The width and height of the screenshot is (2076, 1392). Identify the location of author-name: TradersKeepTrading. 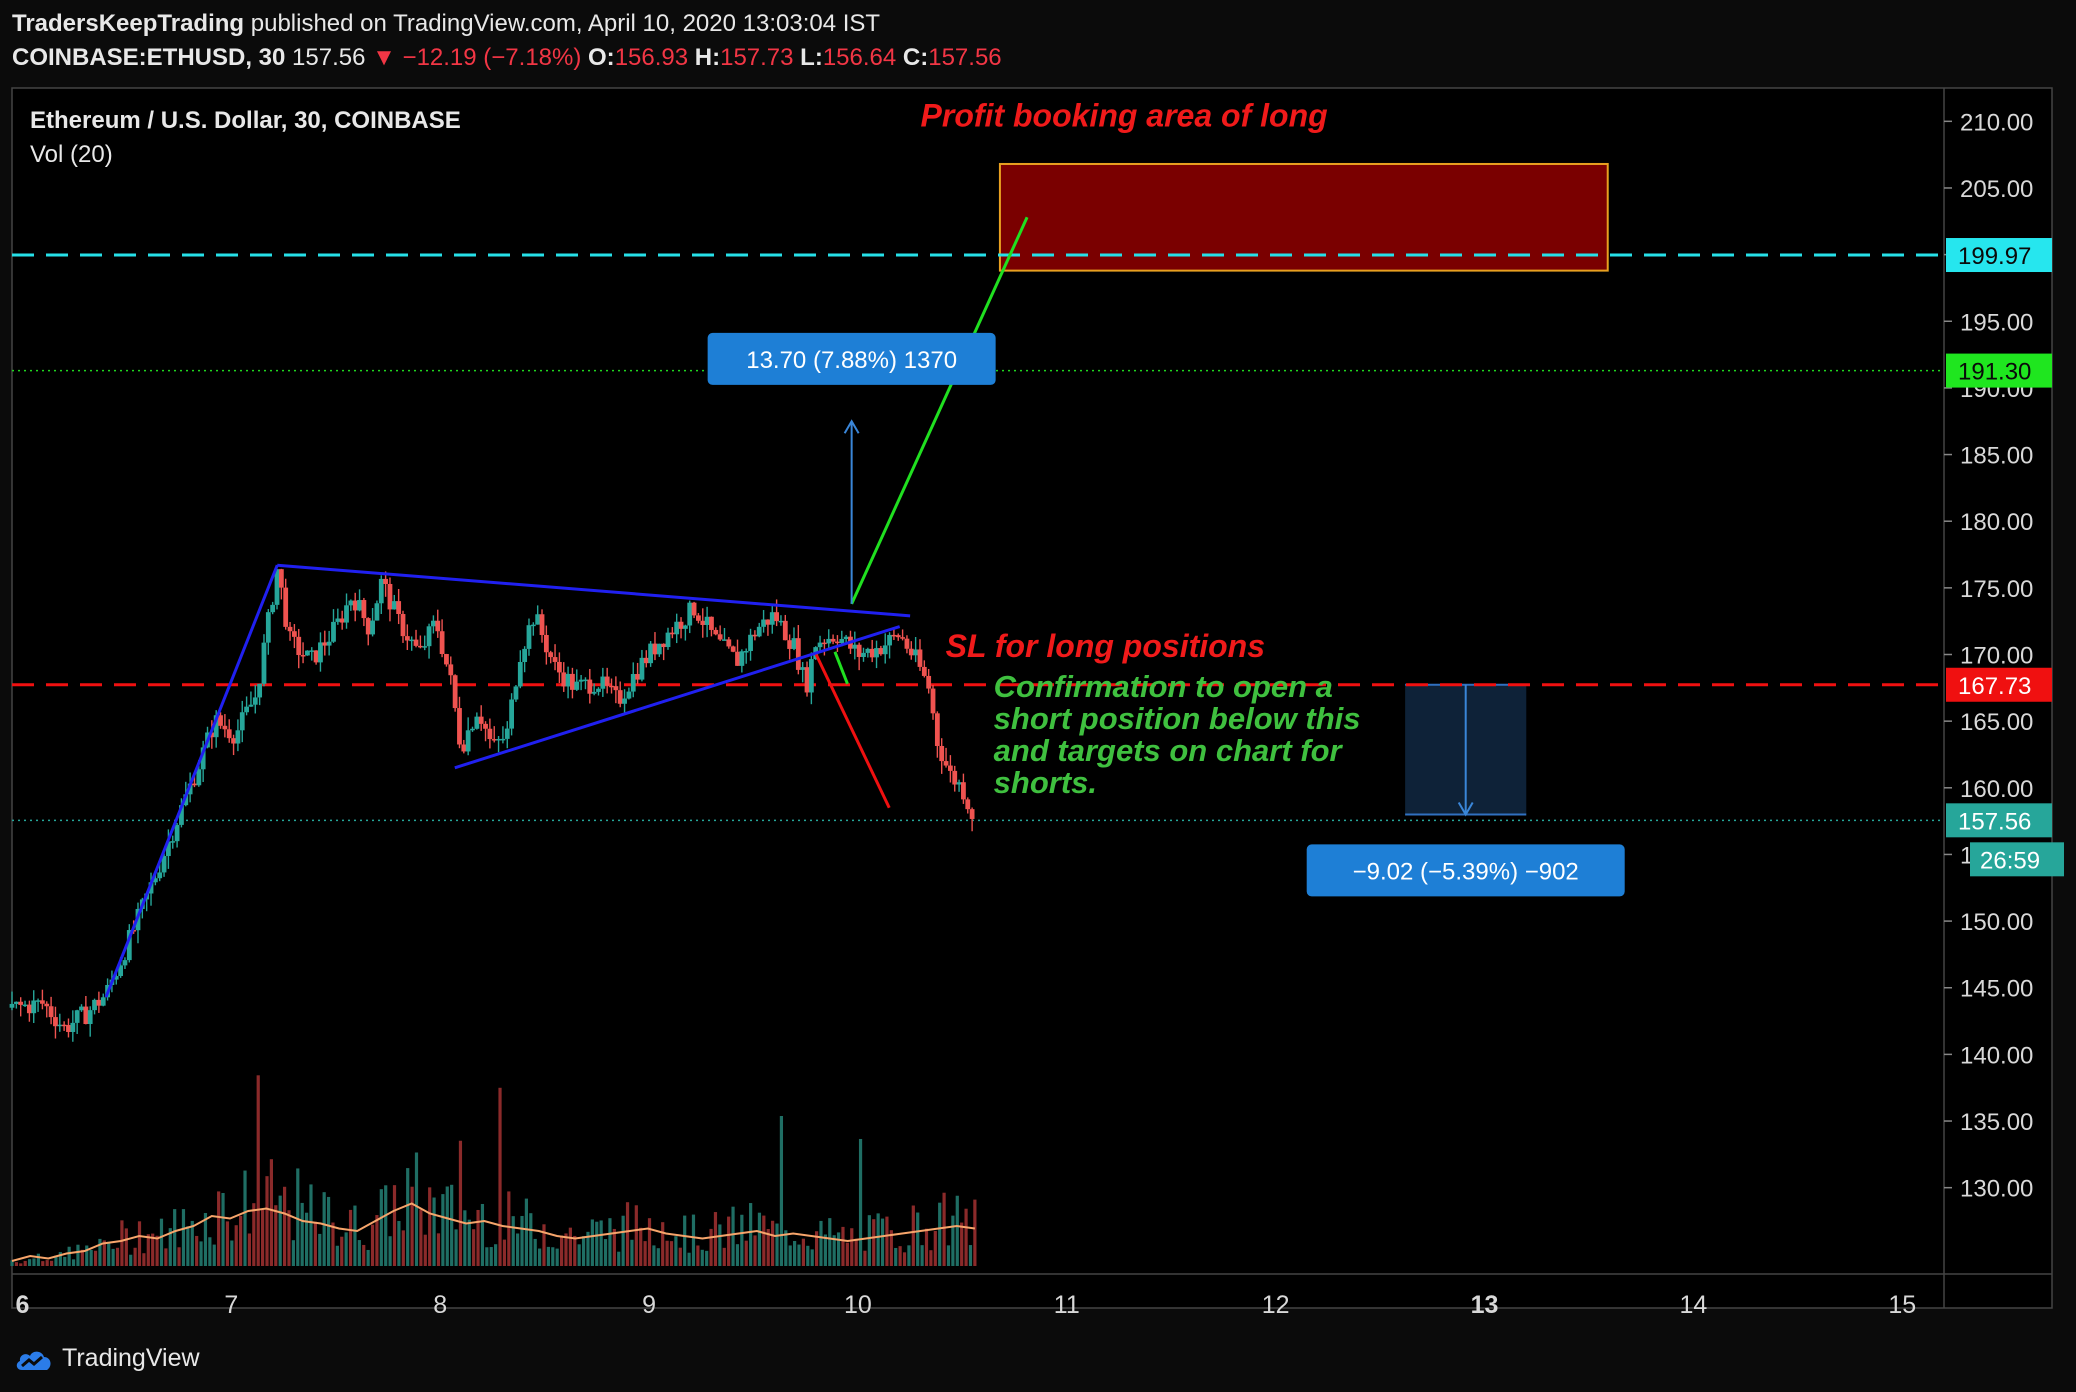
(128, 23).